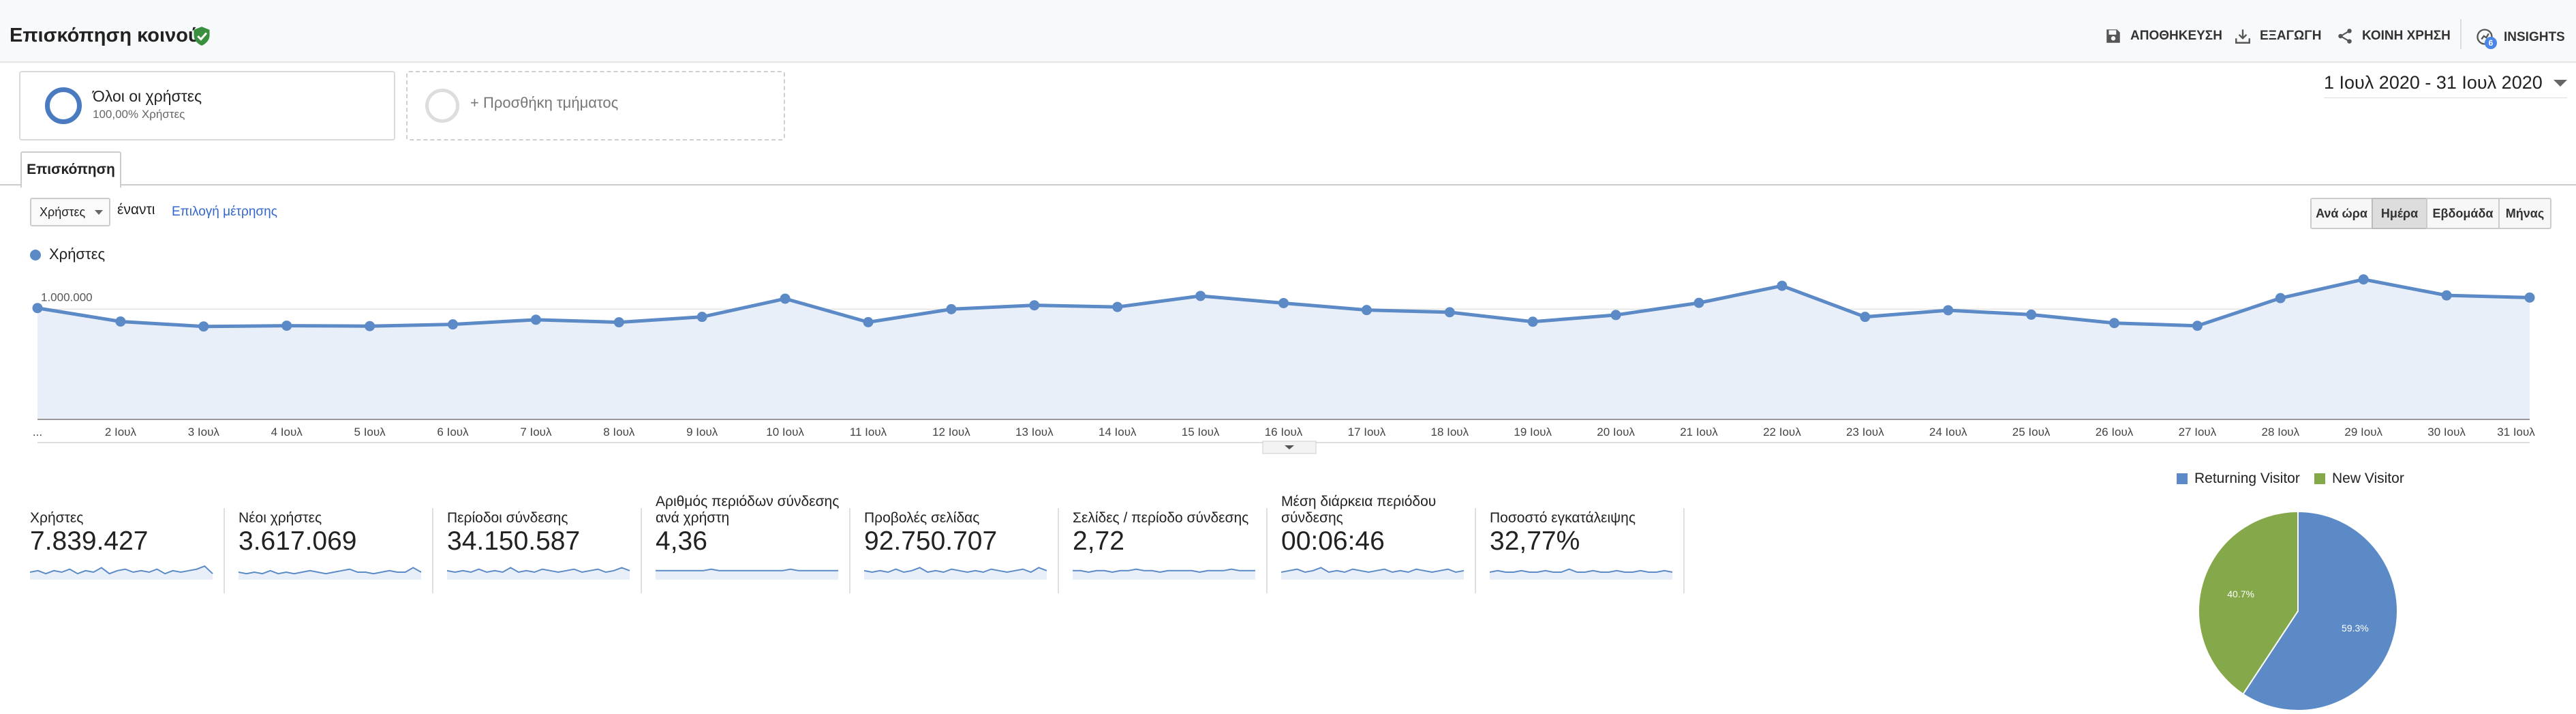 The height and width of the screenshot is (714, 2576). What do you see at coordinates (77, 254) in the screenshot?
I see `series-legend-label: Χρήστες` at bounding box center [77, 254].